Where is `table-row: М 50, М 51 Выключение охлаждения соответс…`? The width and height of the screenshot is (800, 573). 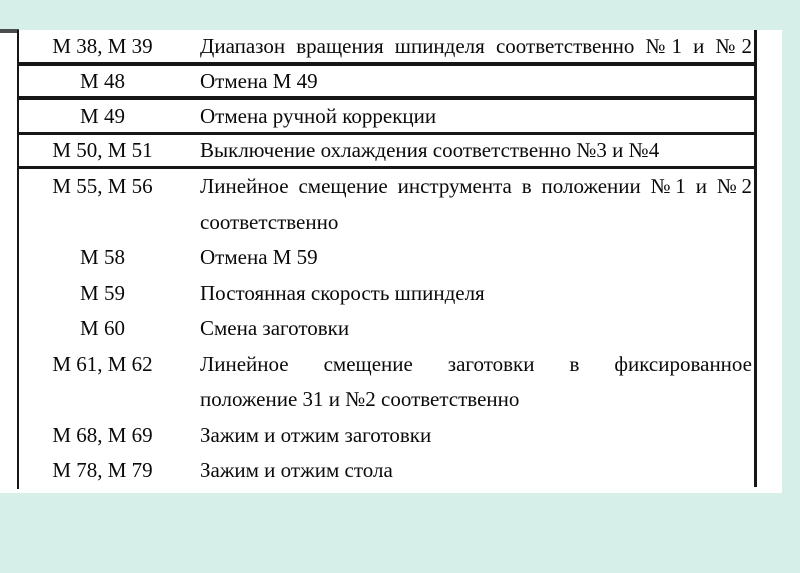
table-row: М 50, М 51 Выключение охлаждения соответс… is located at coordinates (386, 150).